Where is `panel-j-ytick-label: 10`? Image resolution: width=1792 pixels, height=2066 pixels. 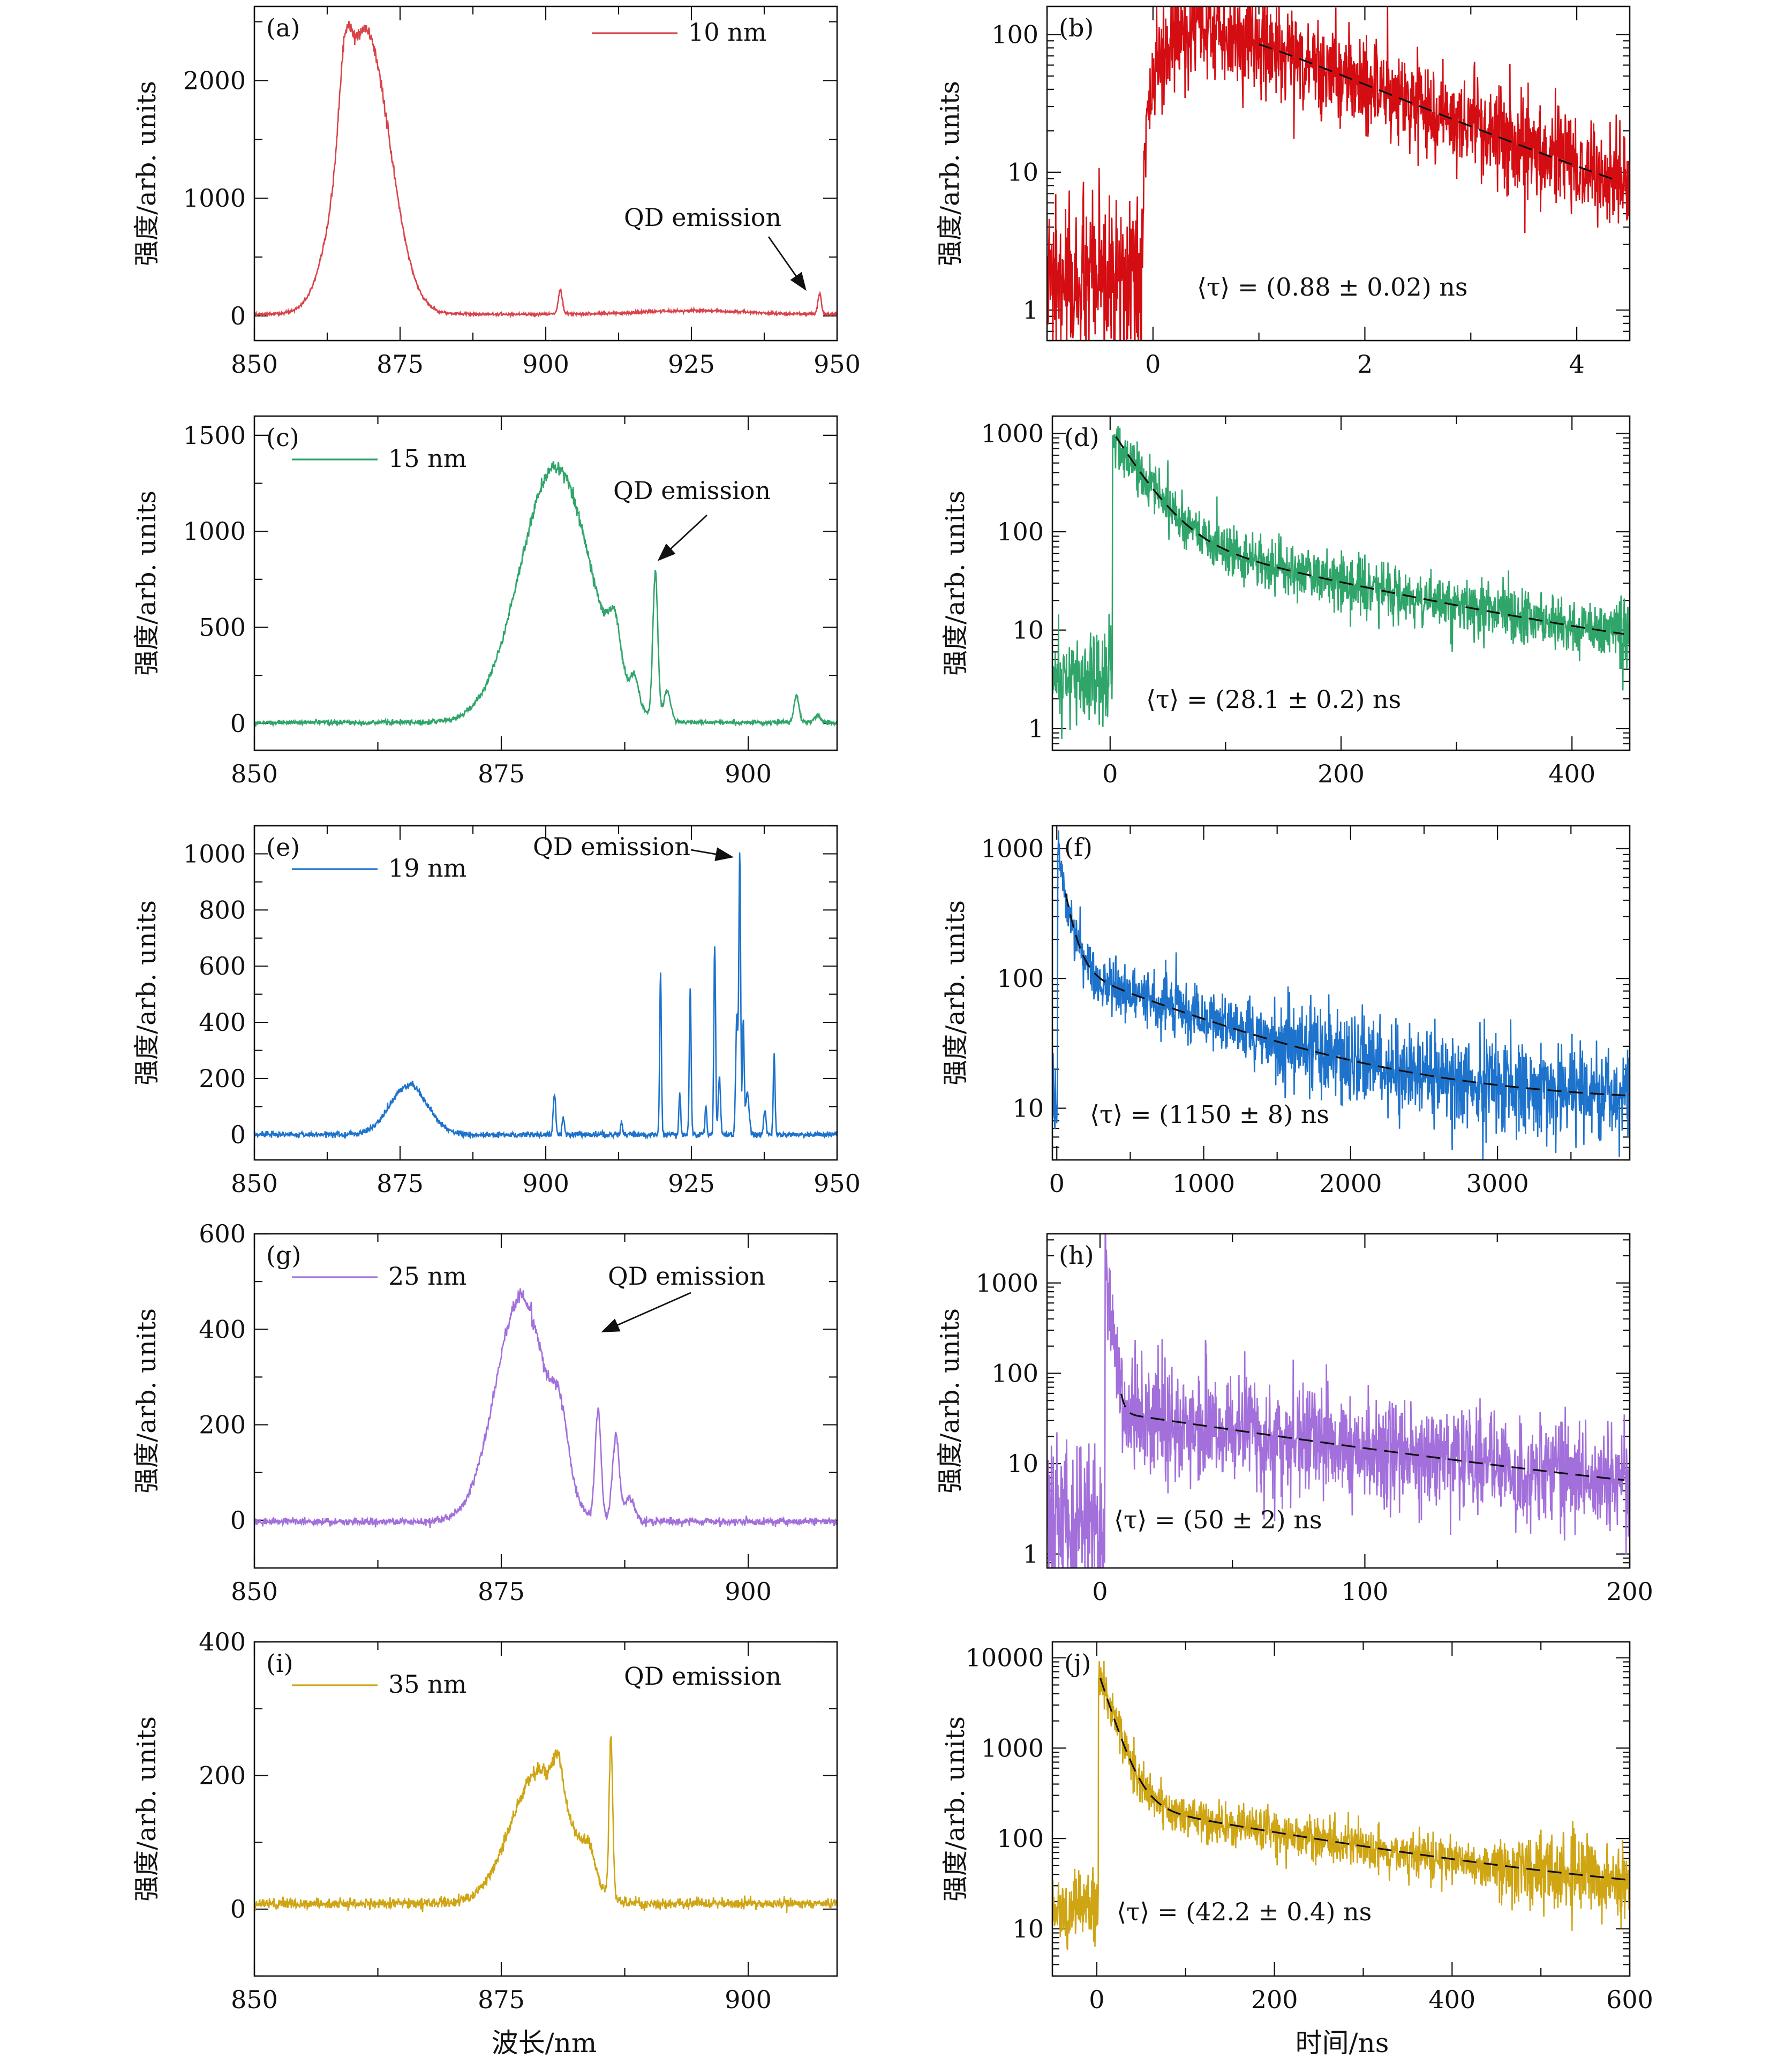 panel-j-ytick-label: 10 is located at coordinates (1028, 1928).